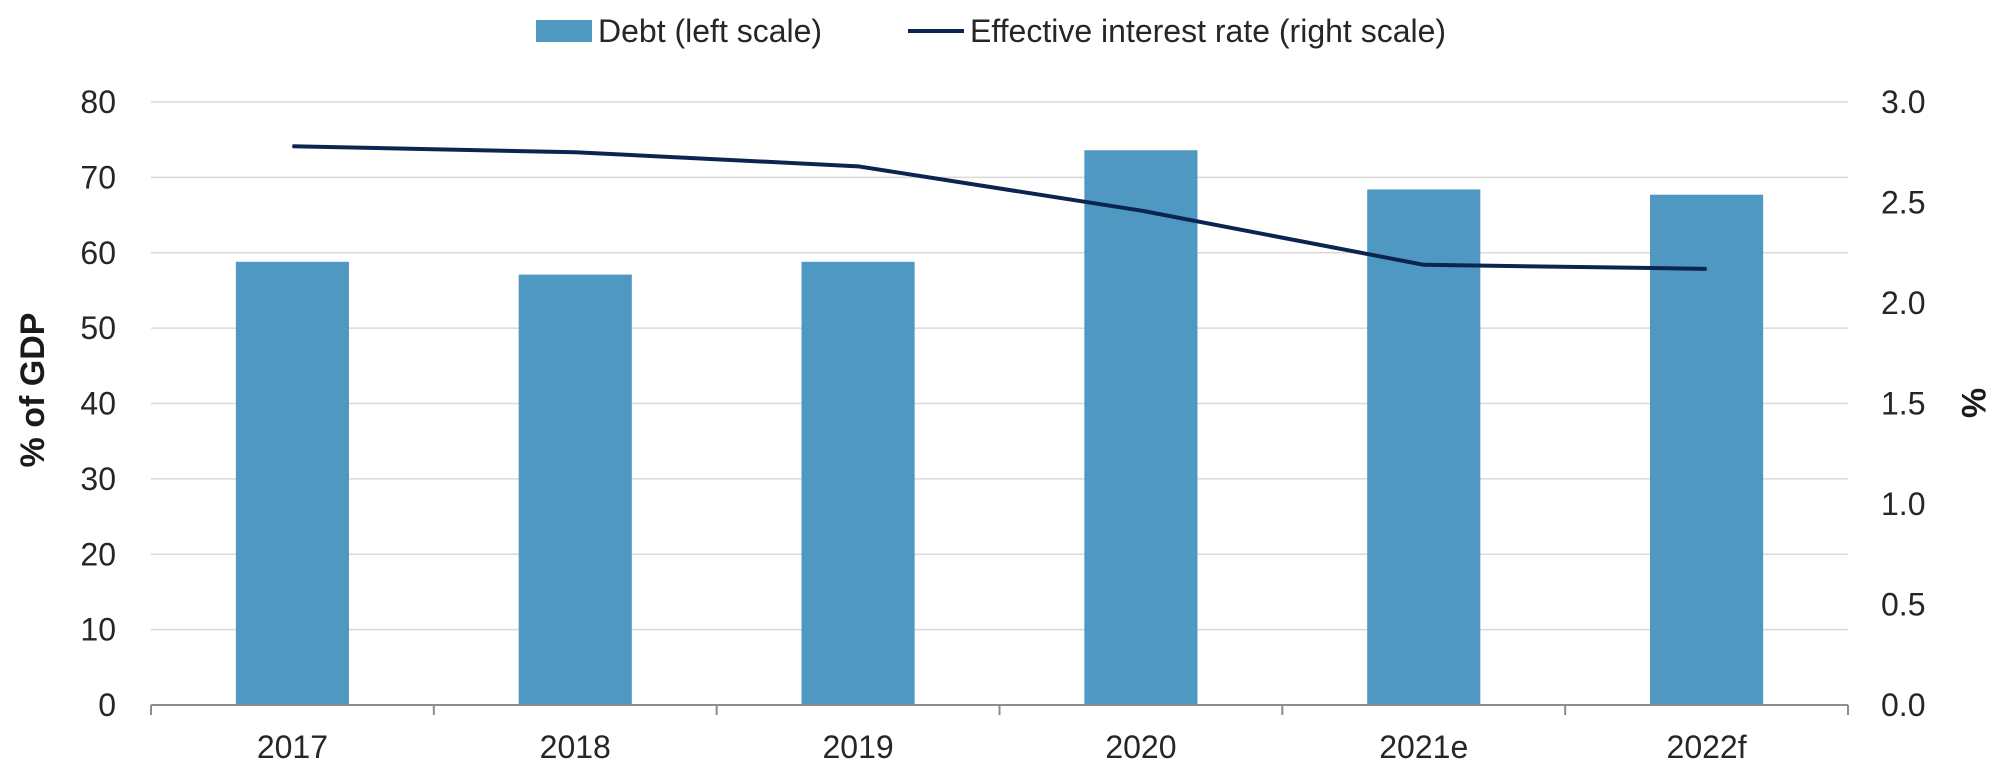 This screenshot has height=770, width=2000. What do you see at coordinates (1903, 705) in the screenshot?
I see `y-right-tick-label: 0.0` at bounding box center [1903, 705].